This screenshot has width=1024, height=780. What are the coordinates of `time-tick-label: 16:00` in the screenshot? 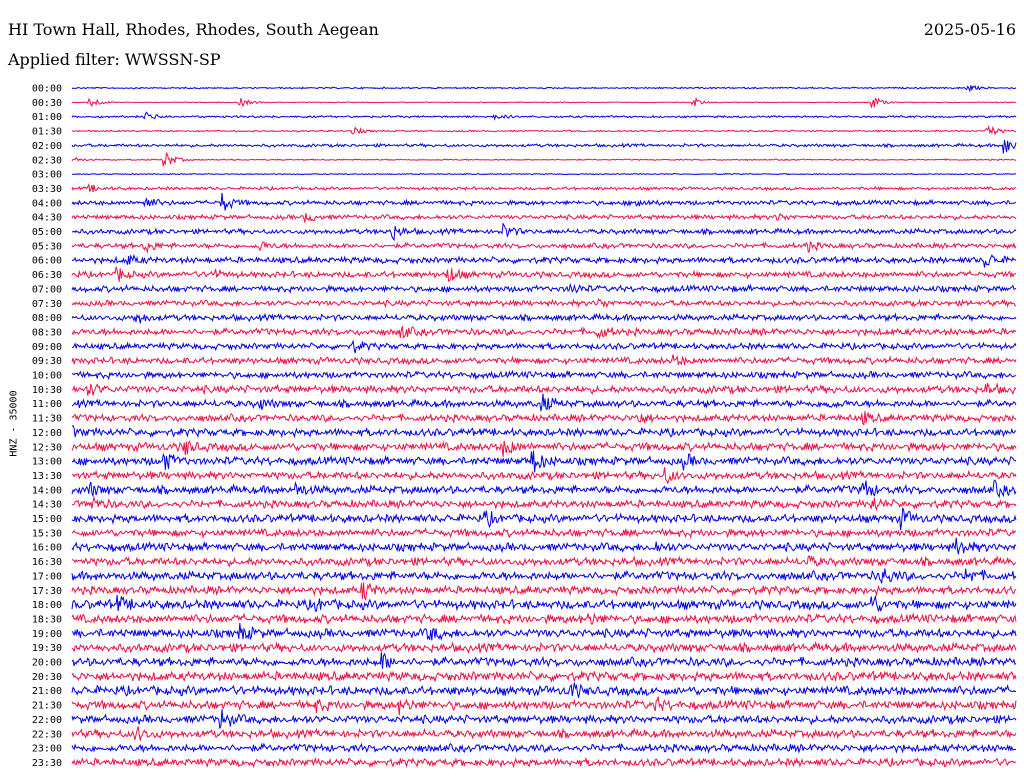 It's located at (47, 548).